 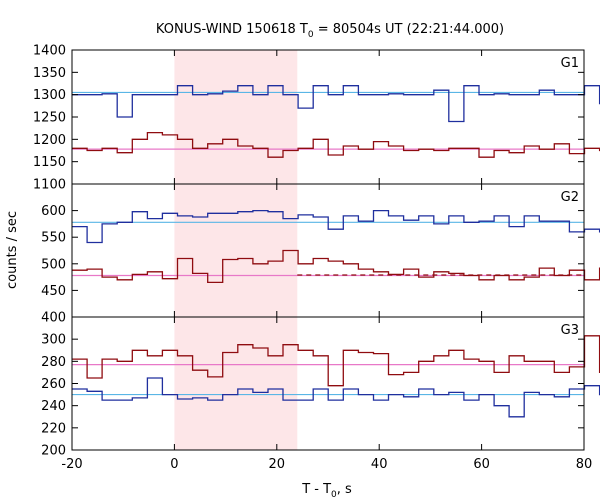 What do you see at coordinates (236, 250) in the screenshot?
I see `highlight-band-g2` at bounding box center [236, 250].